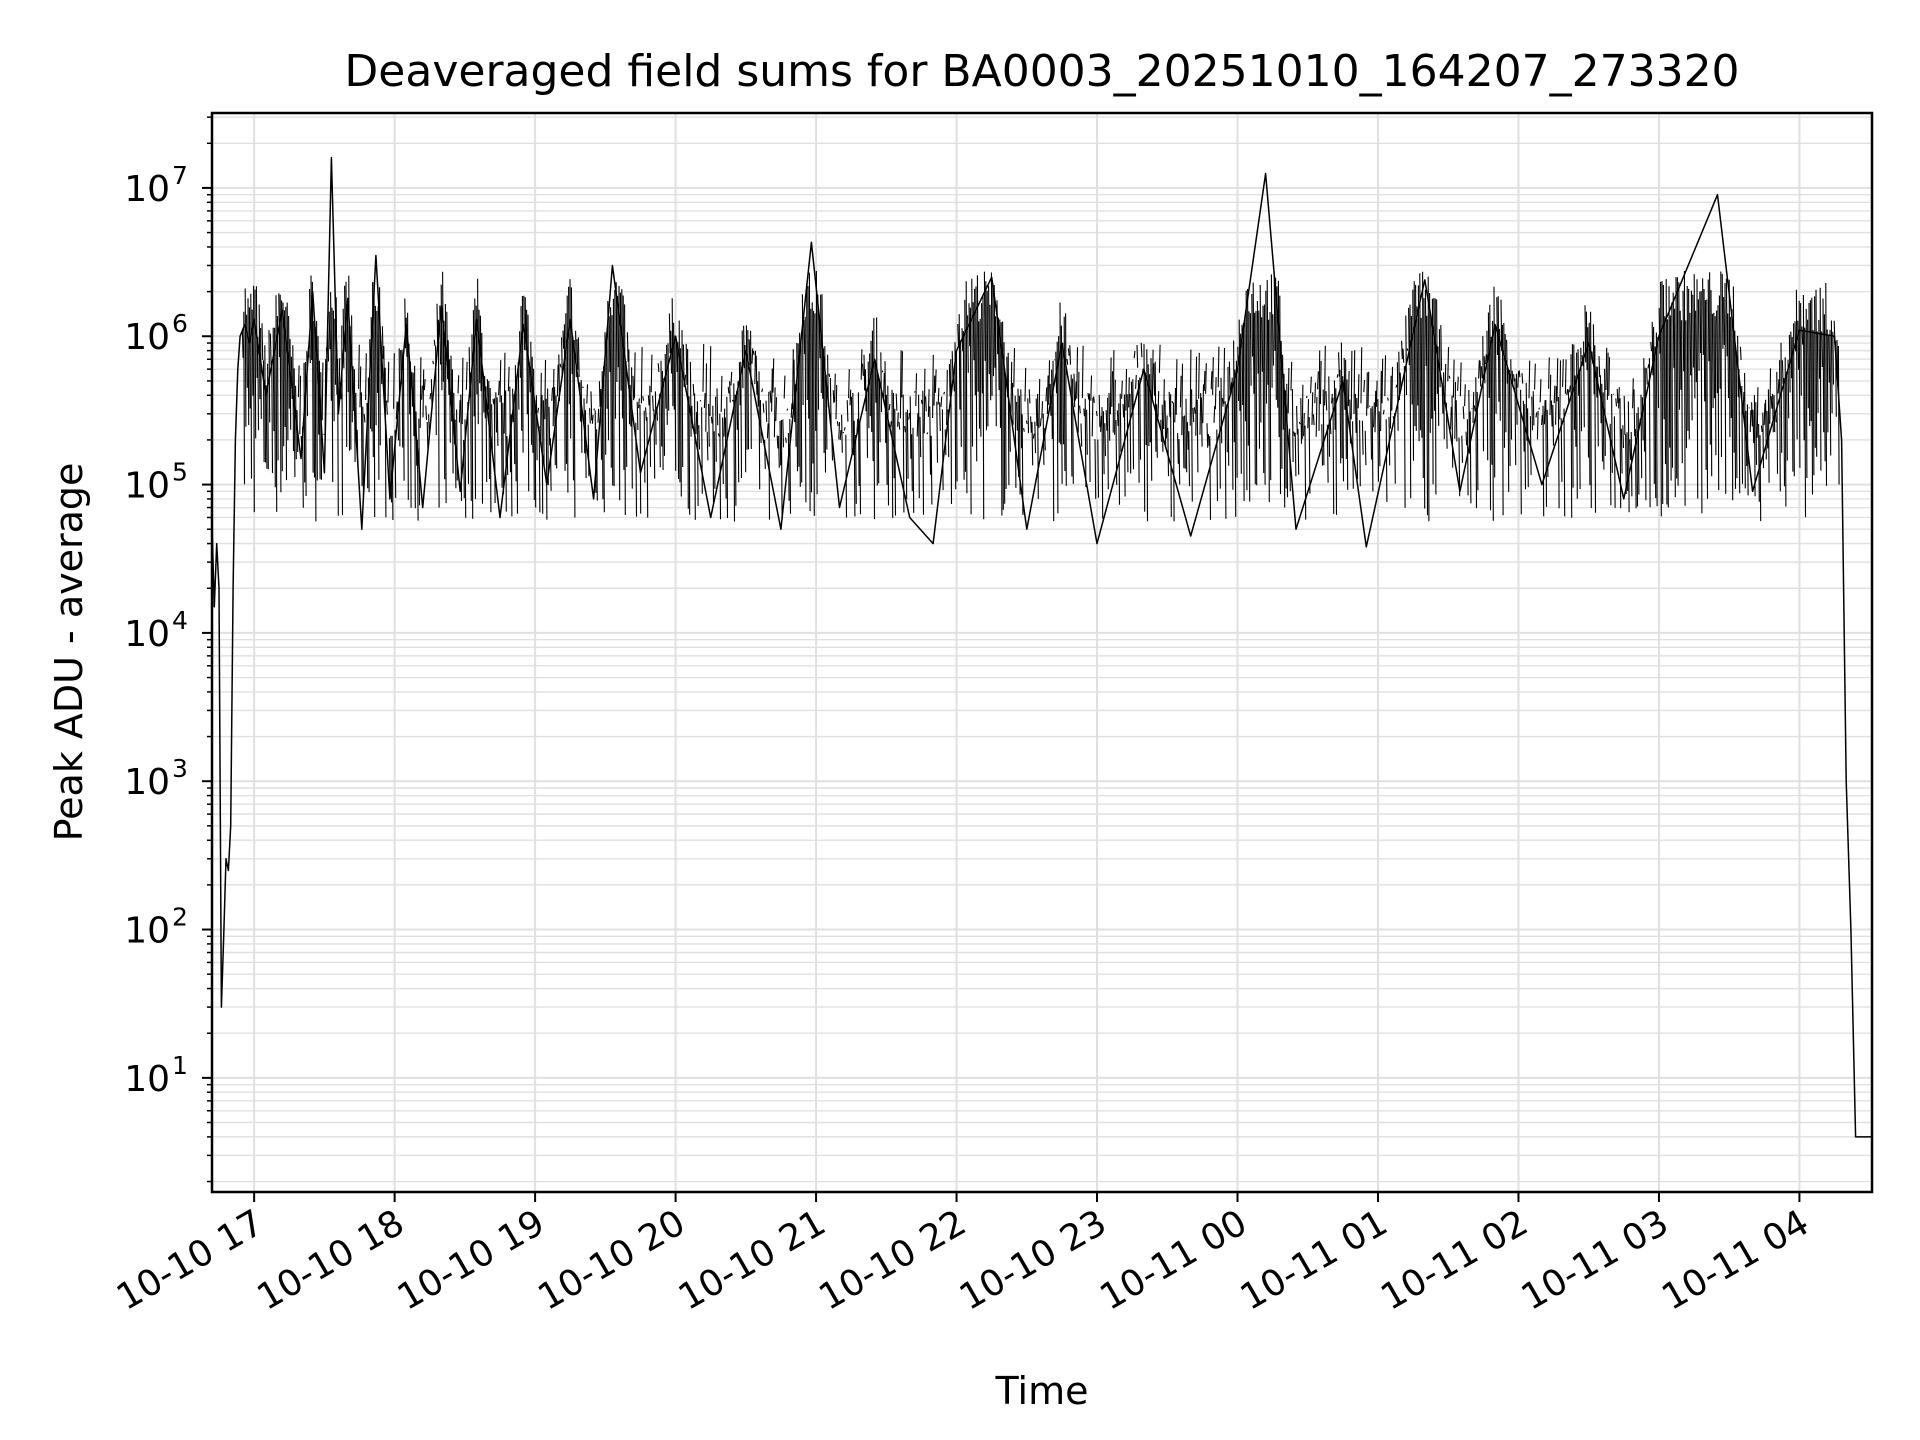 This screenshot has height=1440, width=1920. I want to click on y-tick-exponent: 3, so click(180, 768).